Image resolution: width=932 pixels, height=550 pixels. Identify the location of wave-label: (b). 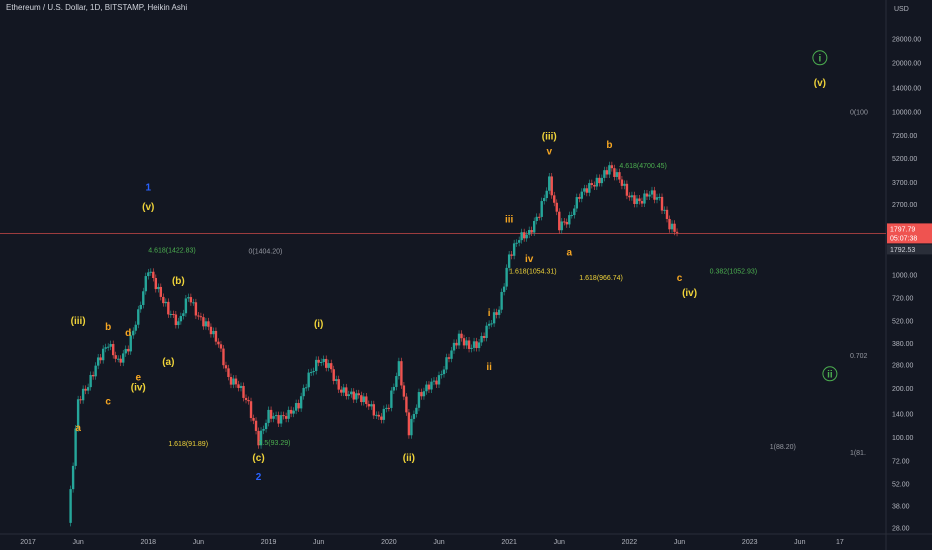
(178, 281).